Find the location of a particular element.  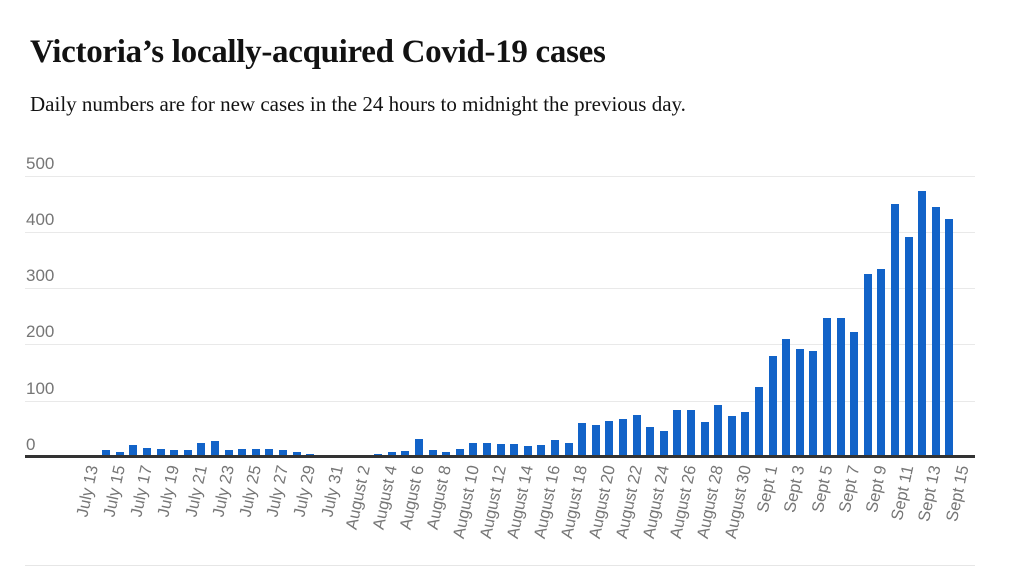

x-axis-tick-label: July 23 is located at coordinates (223, 491).